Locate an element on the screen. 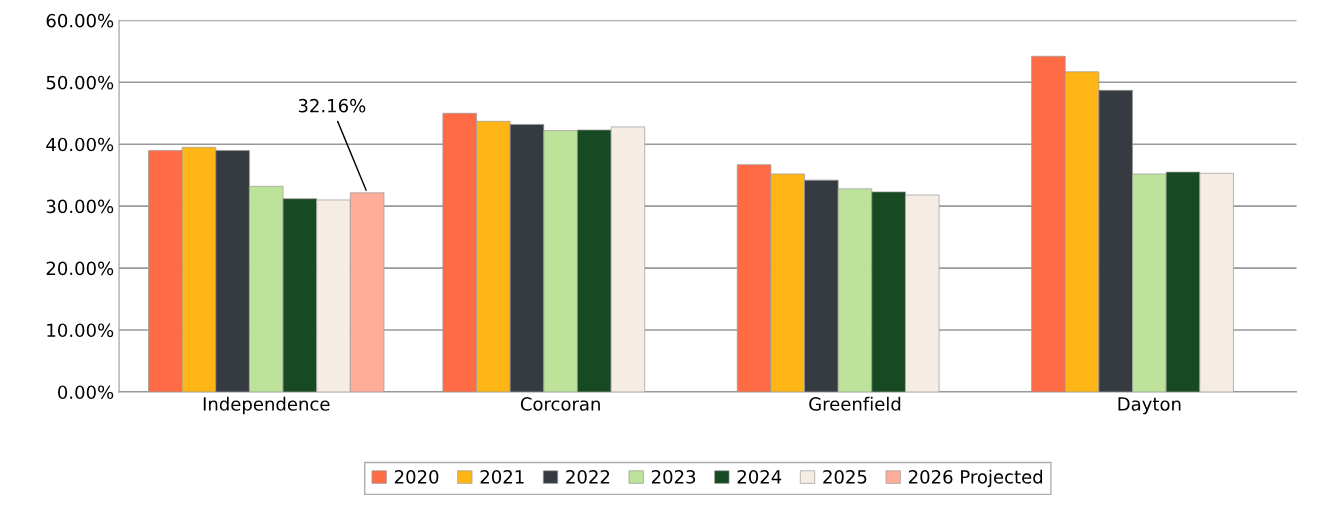 The image size is (1323, 509). y-tick-label: 30.00% is located at coordinates (80, 206).